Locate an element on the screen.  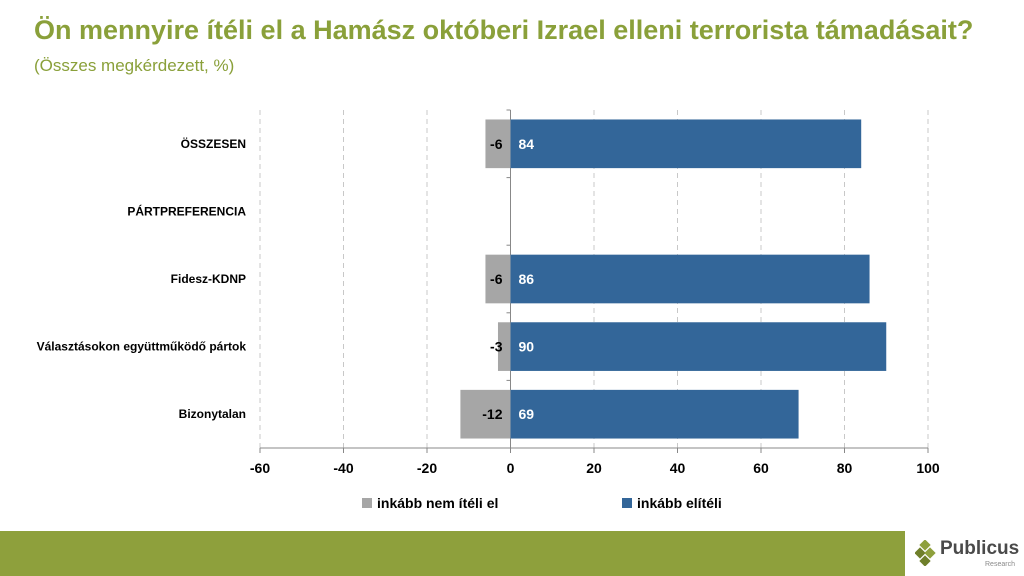
category-label: Választásokon együttműködő pártok is located at coordinates (142, 347).